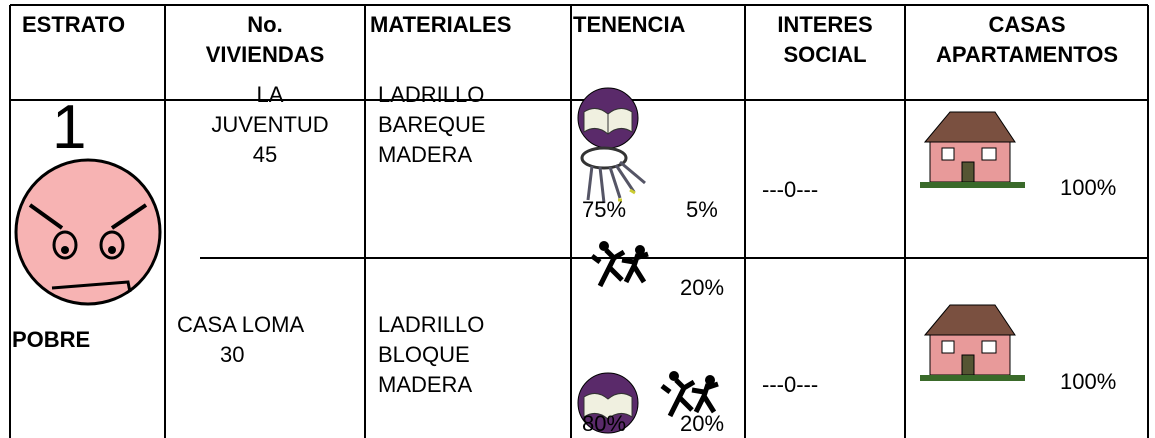 The image size is (1155, 438). Describe the element at coordinates (825, 24) in the screenshot. I see `header-cell: INTERES` at that location.